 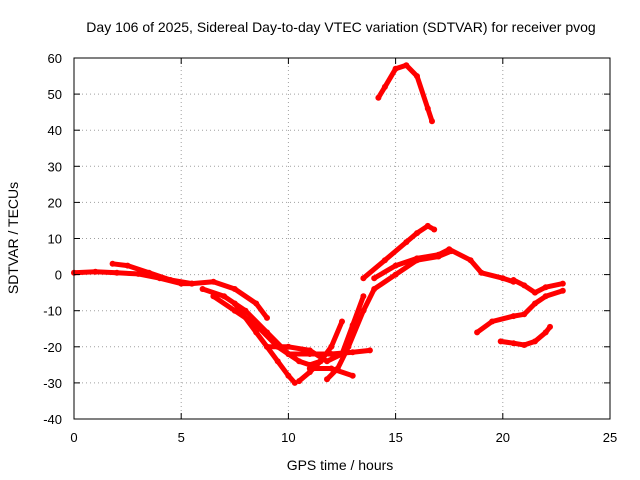 What do you see at coordinates (58, 275) in the screenshot?
I see `y-tick-label: 0` at bounding box center [58, 275].